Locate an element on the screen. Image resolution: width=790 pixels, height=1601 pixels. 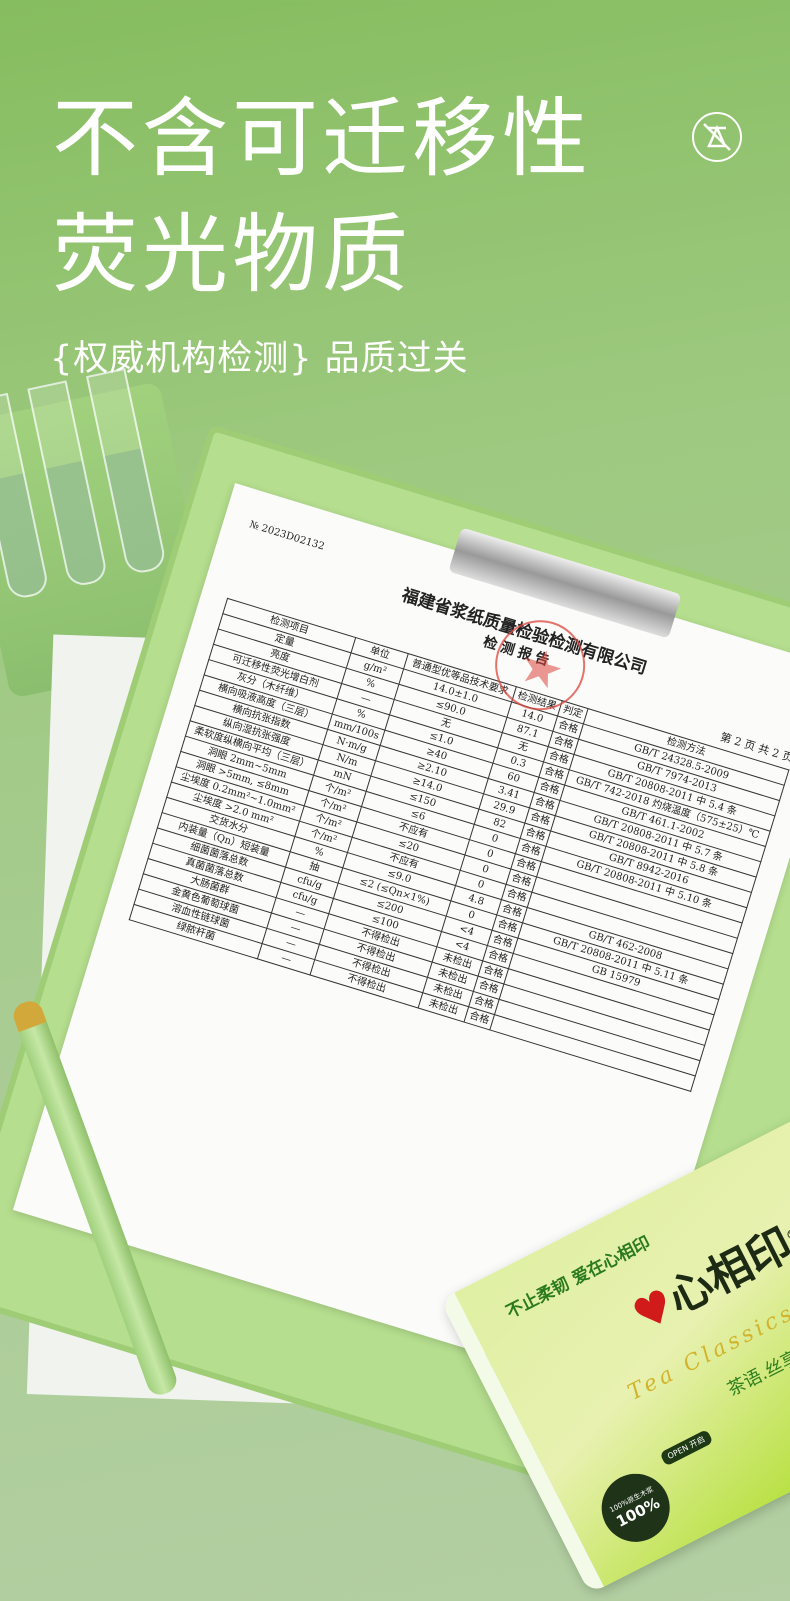
star-icon is located at coordinates (543, 669).